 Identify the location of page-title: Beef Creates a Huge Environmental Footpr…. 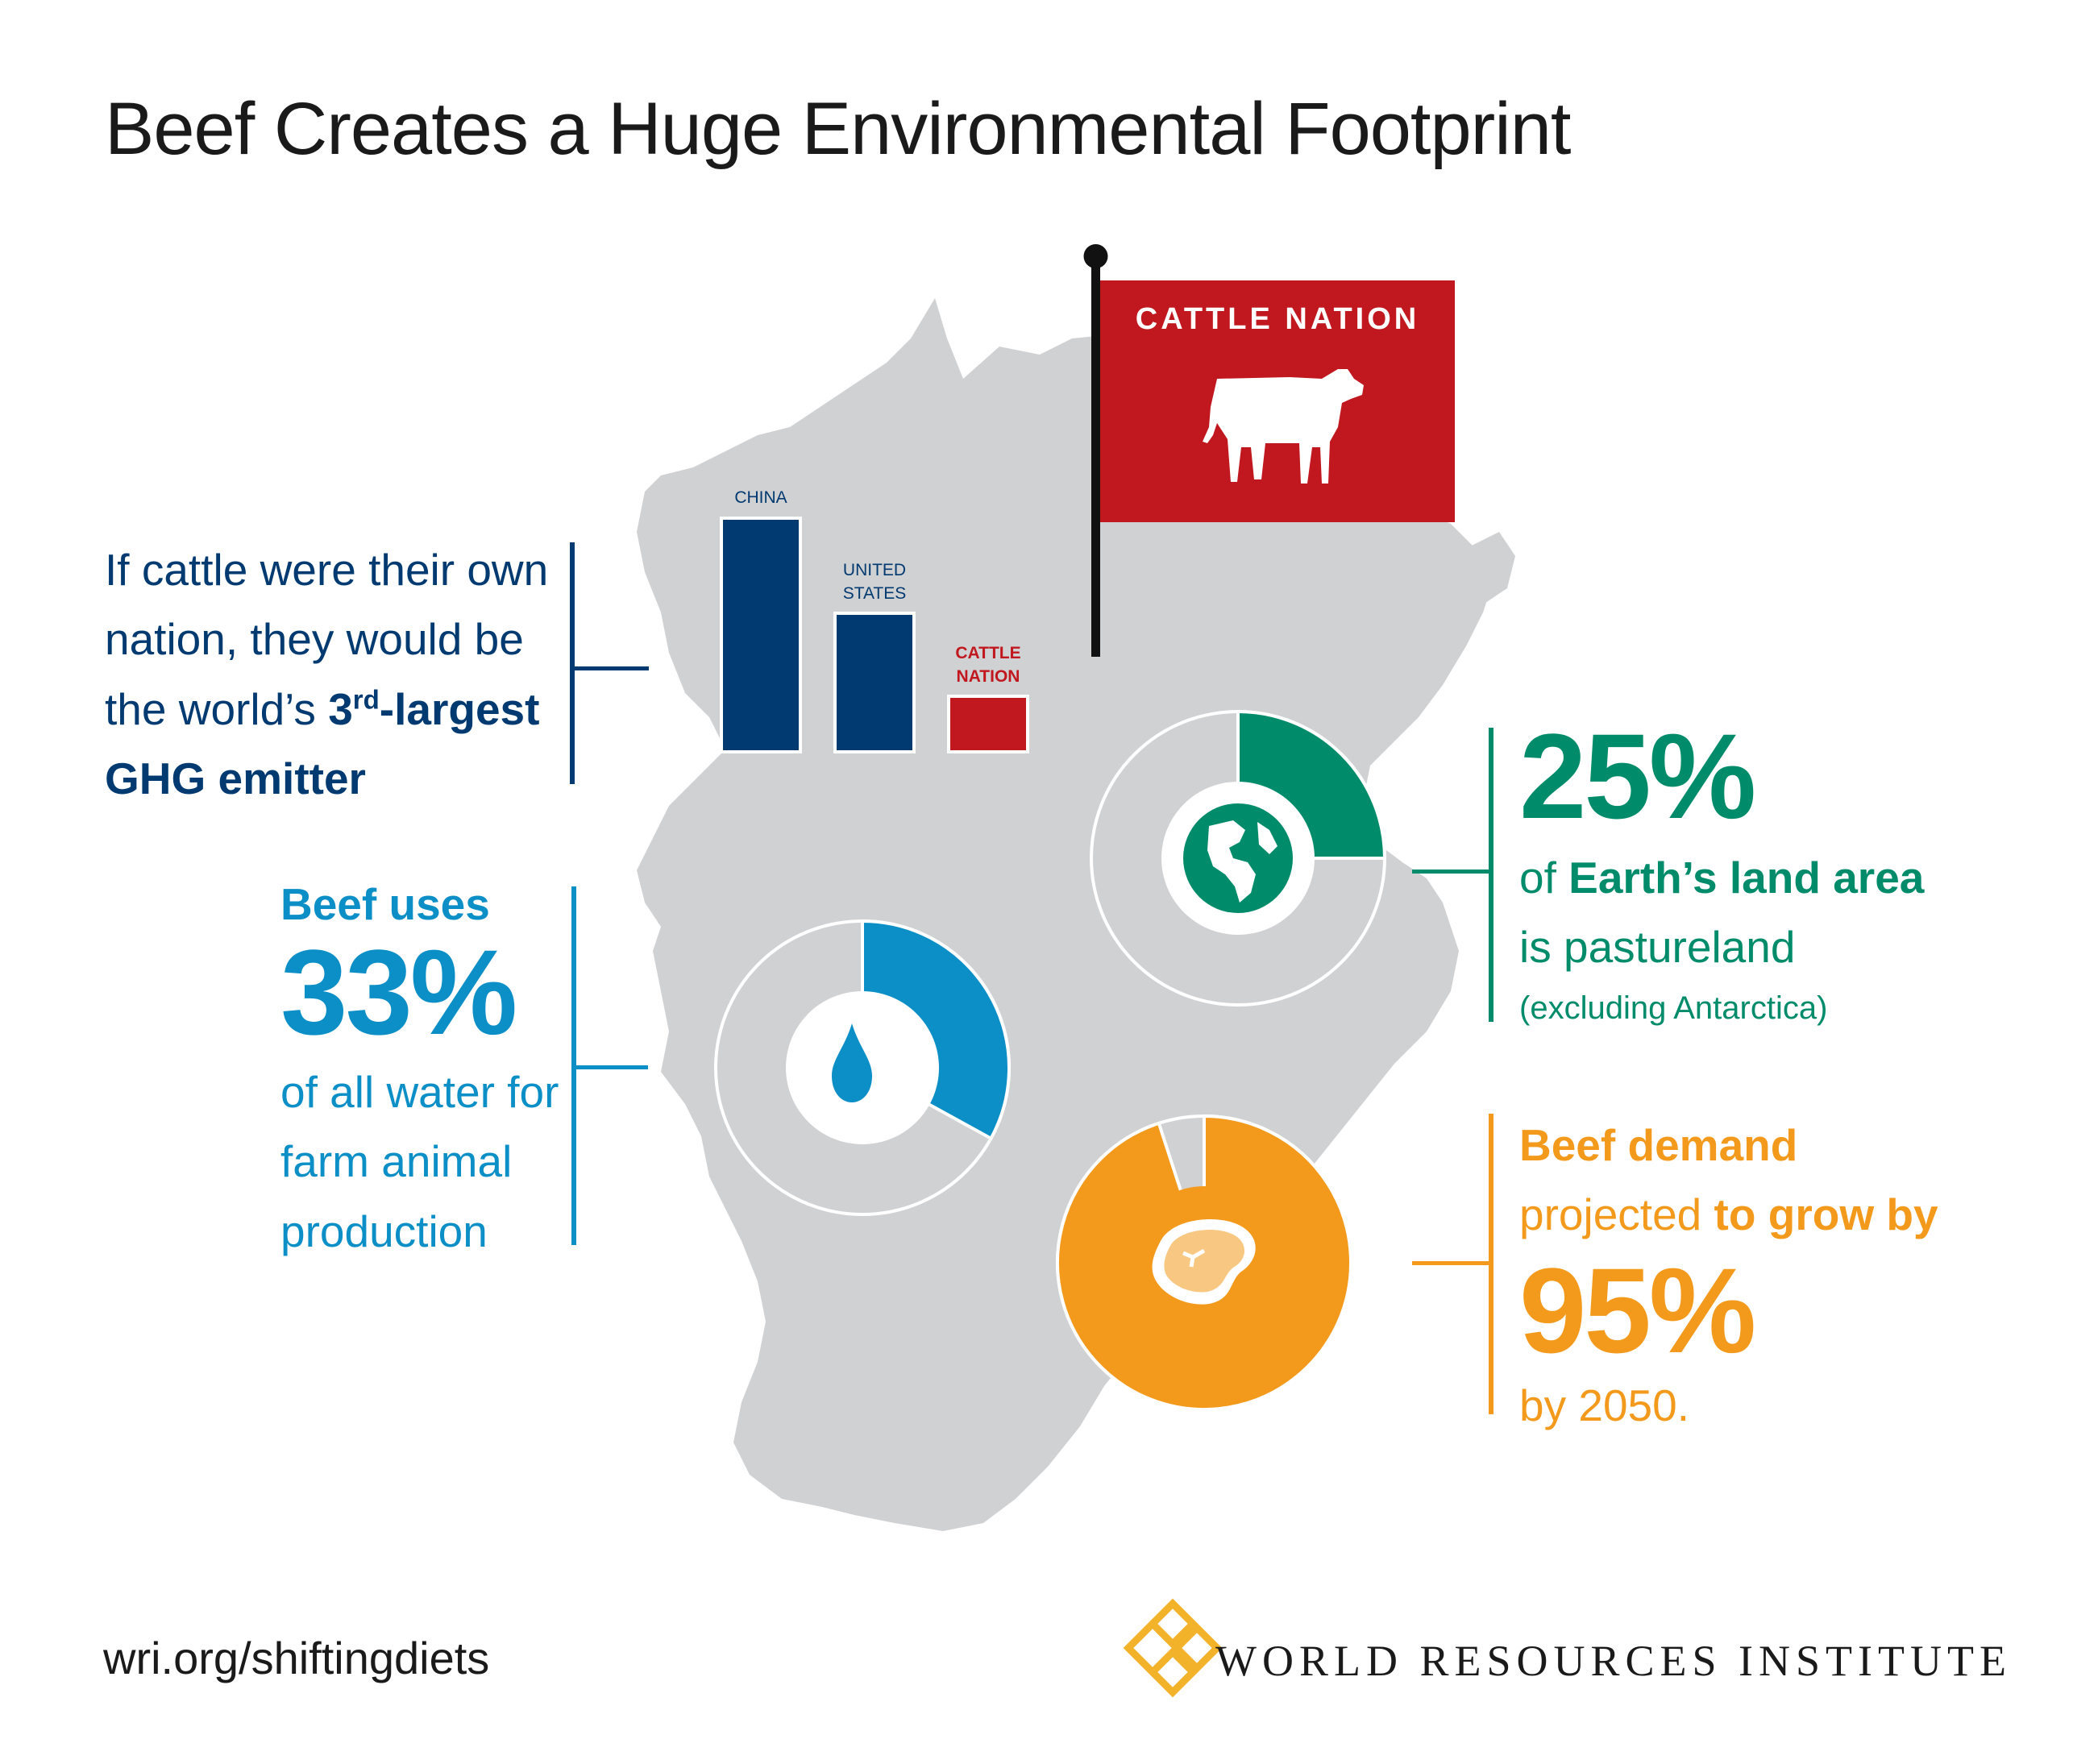
(838, 129).